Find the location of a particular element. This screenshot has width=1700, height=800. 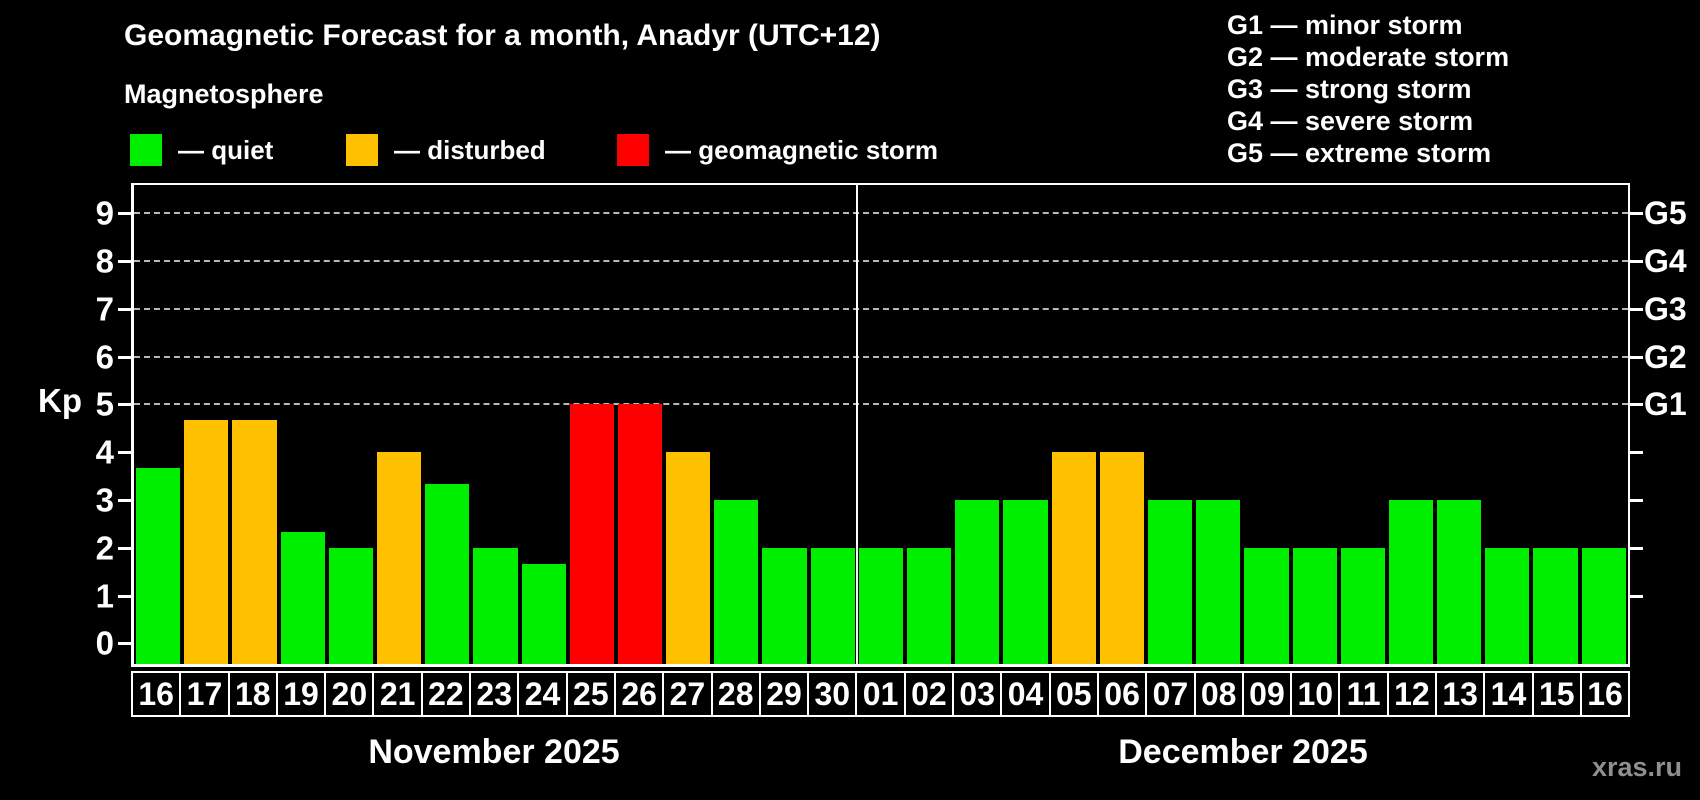

date-cell-dec-01: 01 is located at coordinates (880, 694).